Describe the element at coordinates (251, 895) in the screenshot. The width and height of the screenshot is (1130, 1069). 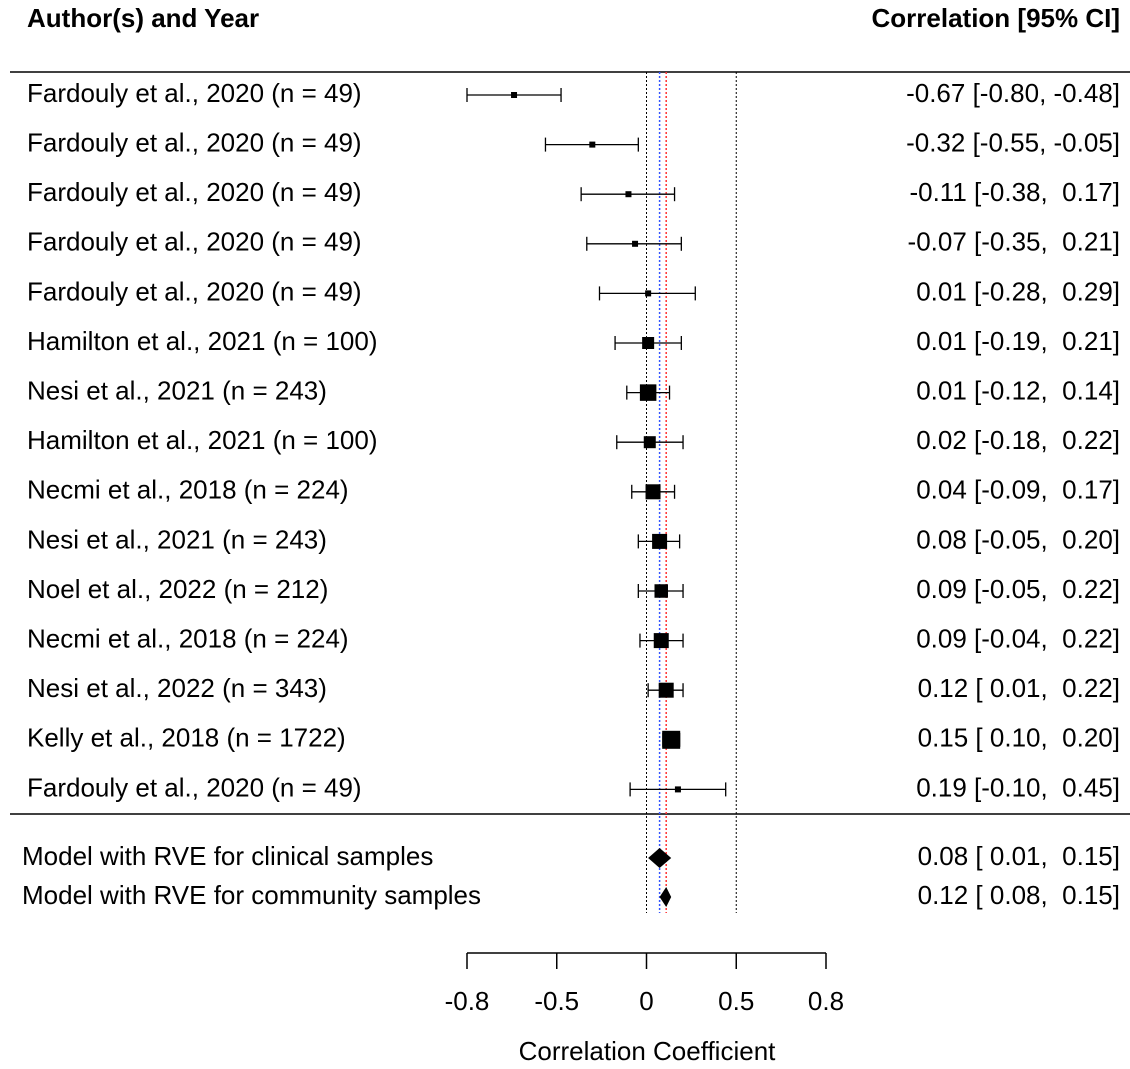
I see `summary-label: Model with RVE for community samples` at that location.